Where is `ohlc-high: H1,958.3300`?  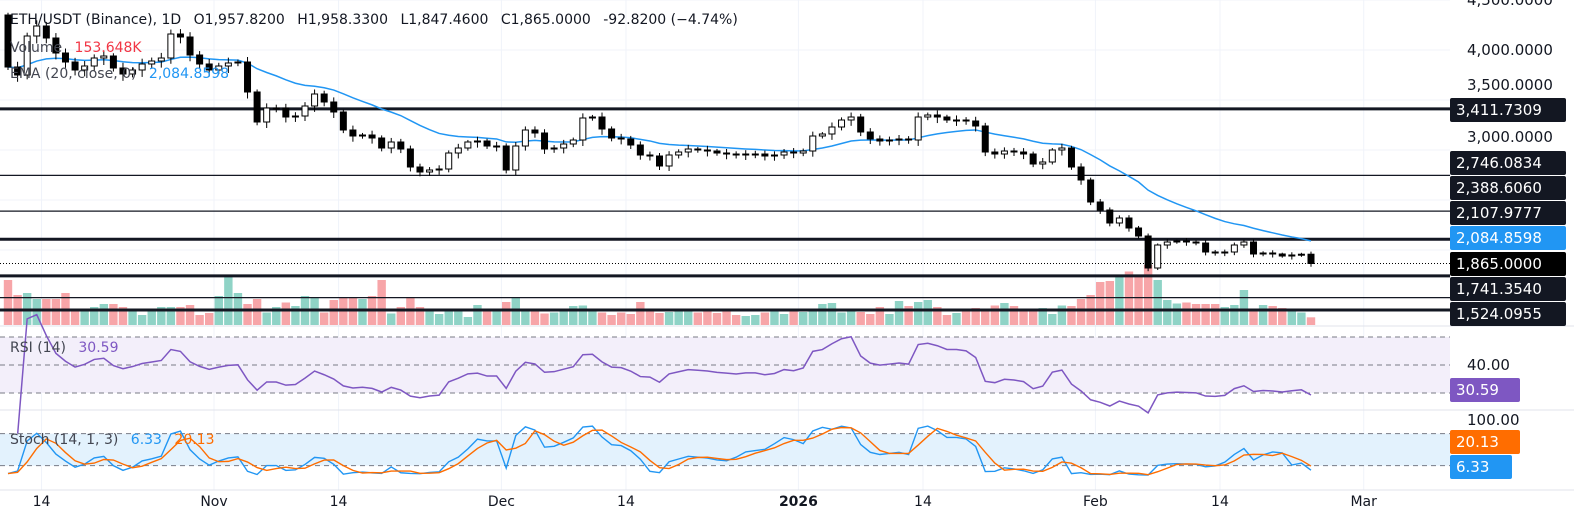 ohlc-high: H1,958.3300 is located at coordinates (342, 20).